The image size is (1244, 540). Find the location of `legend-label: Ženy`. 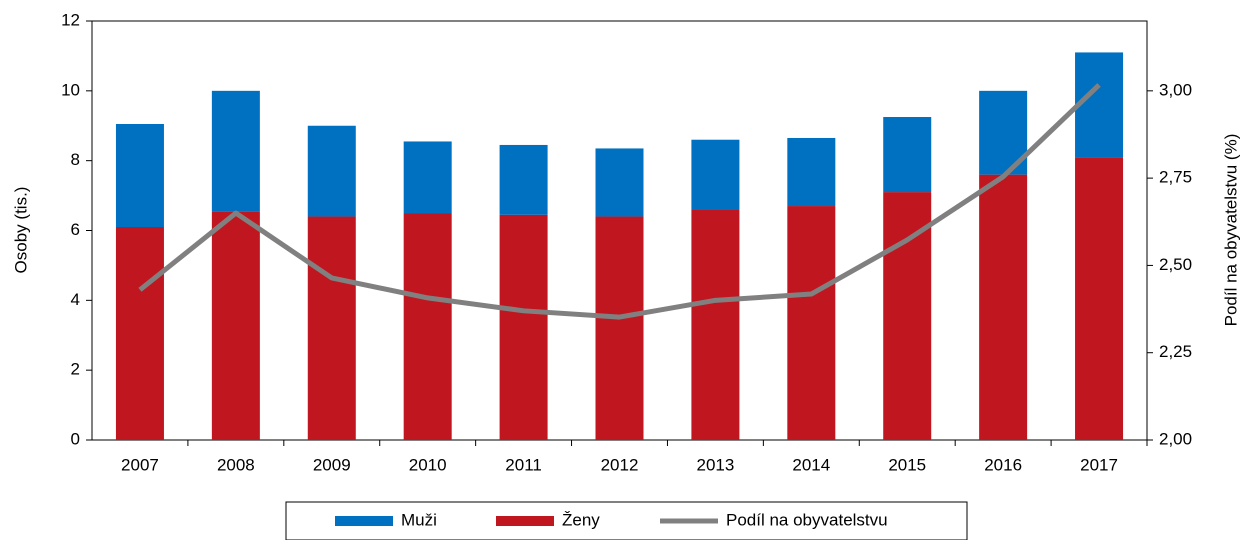

legend-label: Ženy is located at coordinates (581, 519).